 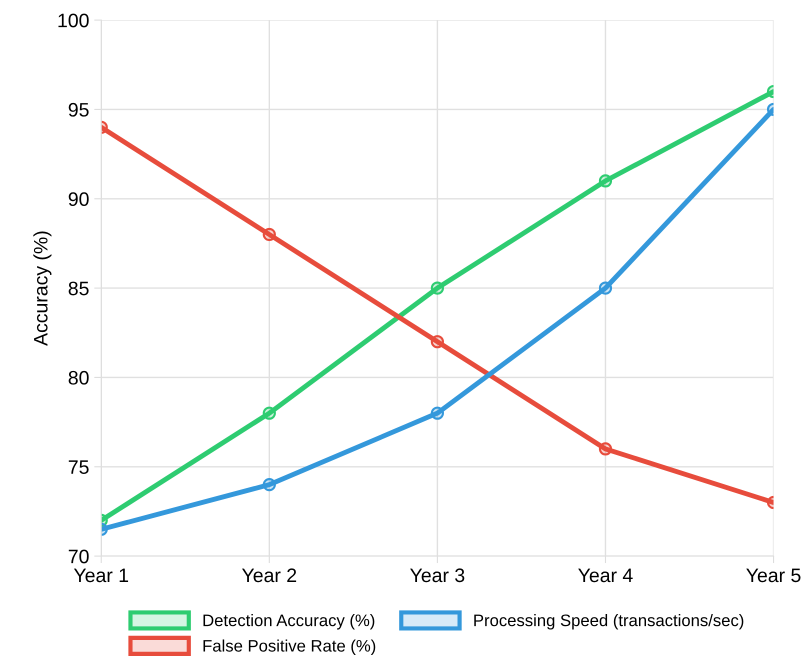 What do you see at coordinates (78, 289) in the screenshot?
I see `y-tick-label: 85` at bounding box center [78, 289].